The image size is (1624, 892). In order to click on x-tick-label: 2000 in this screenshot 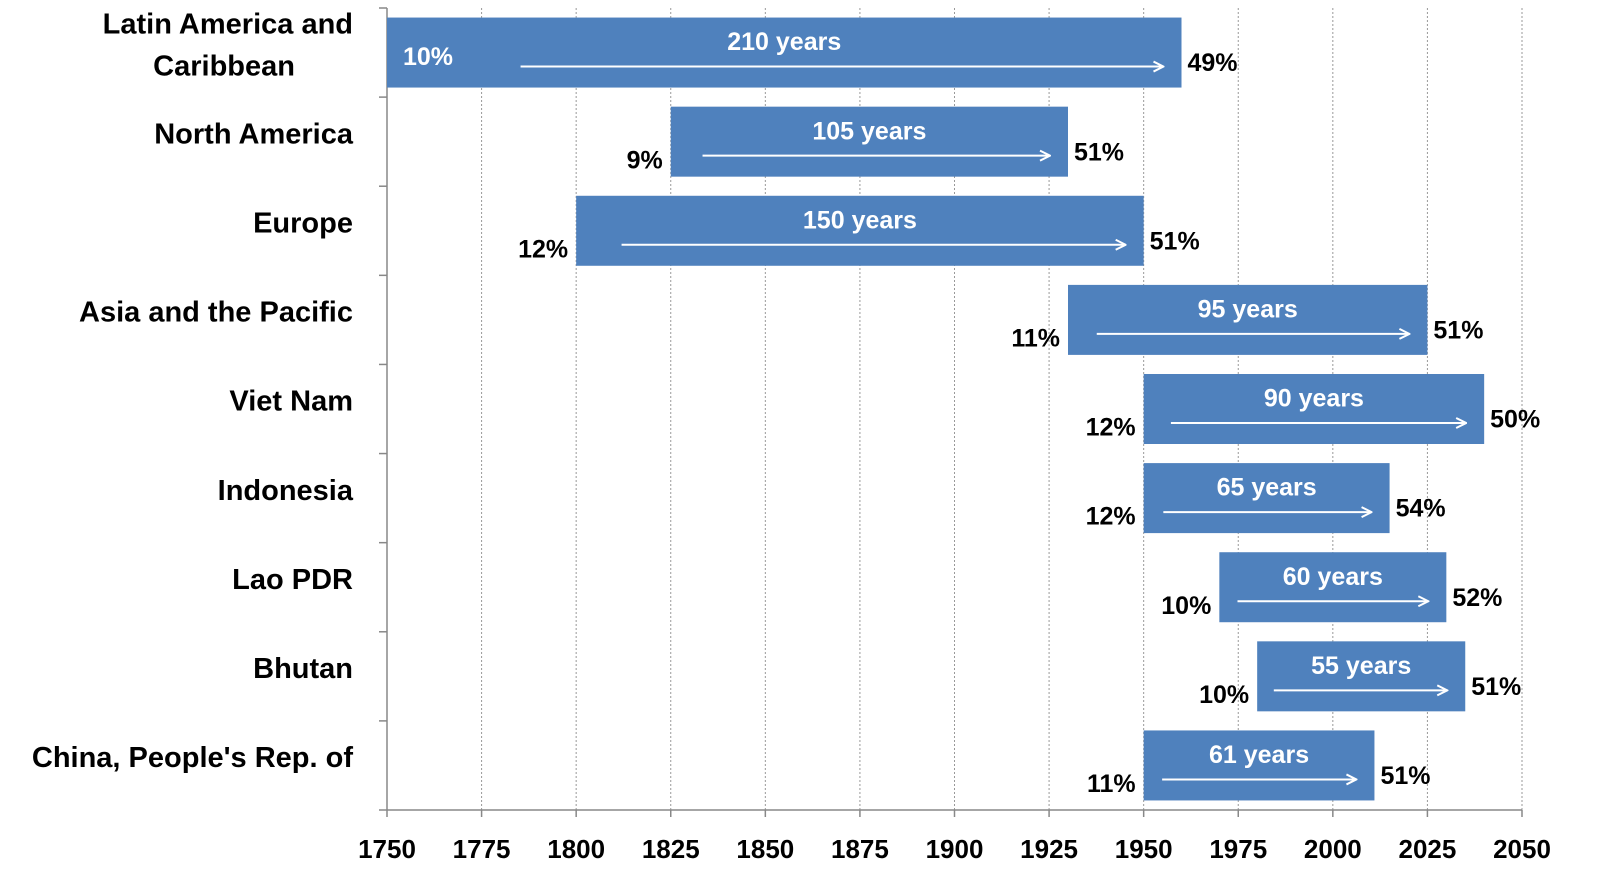, I will do `click(1333, 849)`.